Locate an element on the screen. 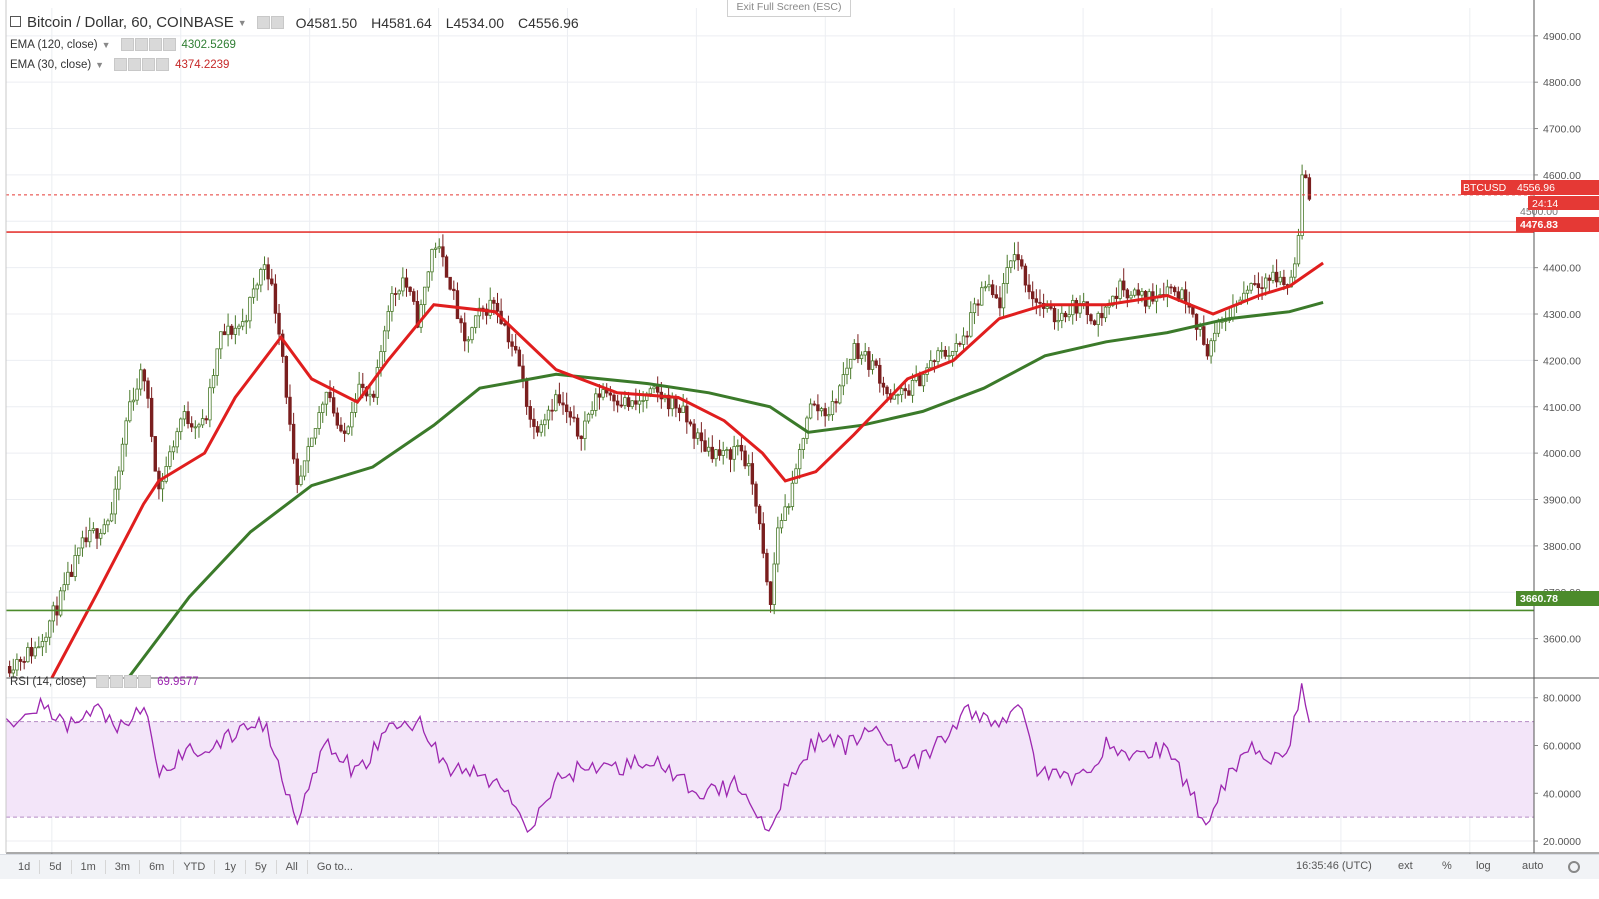  rsi-axis: 20.0000 40.0000 60.0000 80.0000 is located at coordinates (1557, 770).